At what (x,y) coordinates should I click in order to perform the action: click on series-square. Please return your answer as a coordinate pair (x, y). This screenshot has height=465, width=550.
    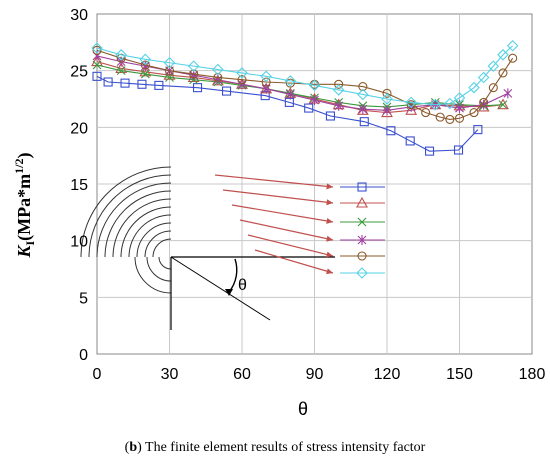
    Looking at the image, I should click on (287, 113).